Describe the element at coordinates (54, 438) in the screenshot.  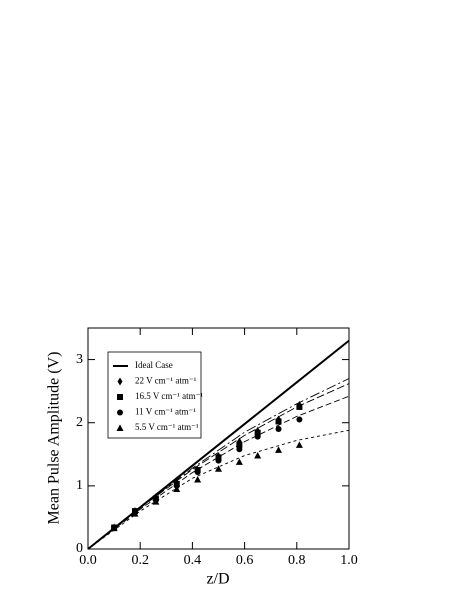
I see `y-axis-label: Mean Pulse Amplitude (V)` at that location.